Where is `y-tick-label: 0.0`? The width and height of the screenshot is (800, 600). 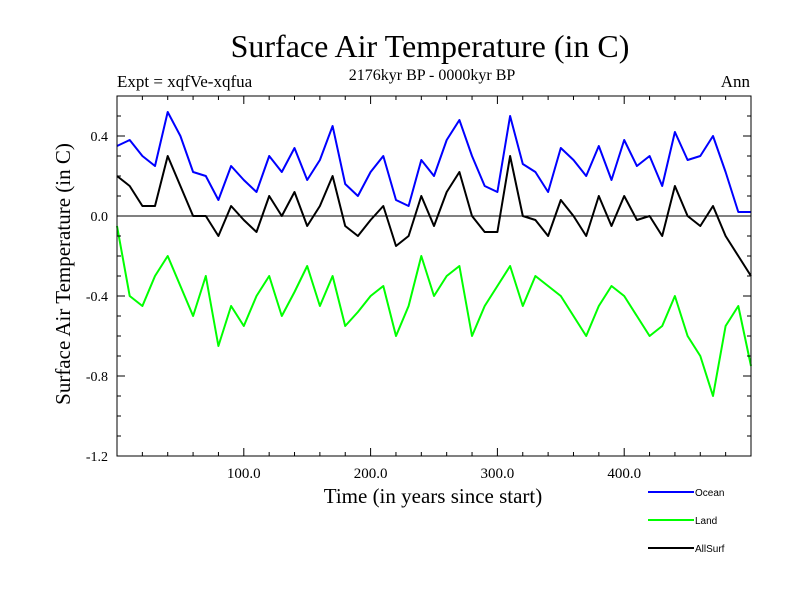 y-tick-label: 0.0 is located at coordinates (100, 217).